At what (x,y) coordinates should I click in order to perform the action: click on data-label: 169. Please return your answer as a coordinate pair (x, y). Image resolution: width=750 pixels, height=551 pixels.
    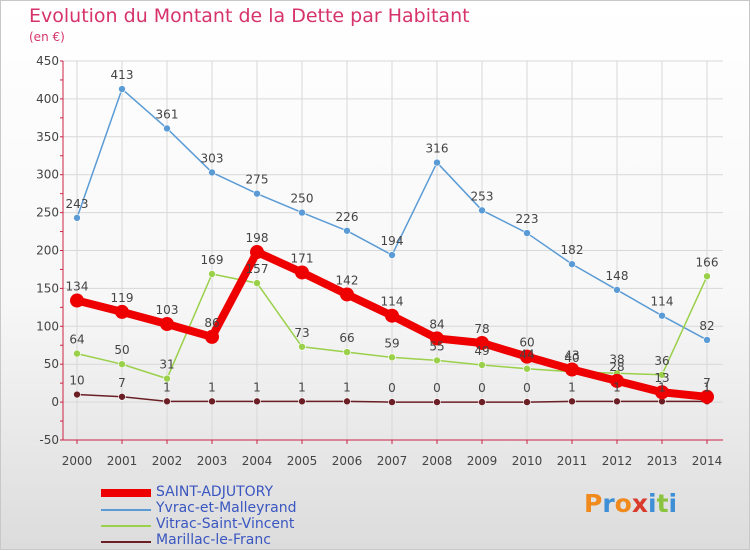
    Looking at the image, I should click on (212, 260).